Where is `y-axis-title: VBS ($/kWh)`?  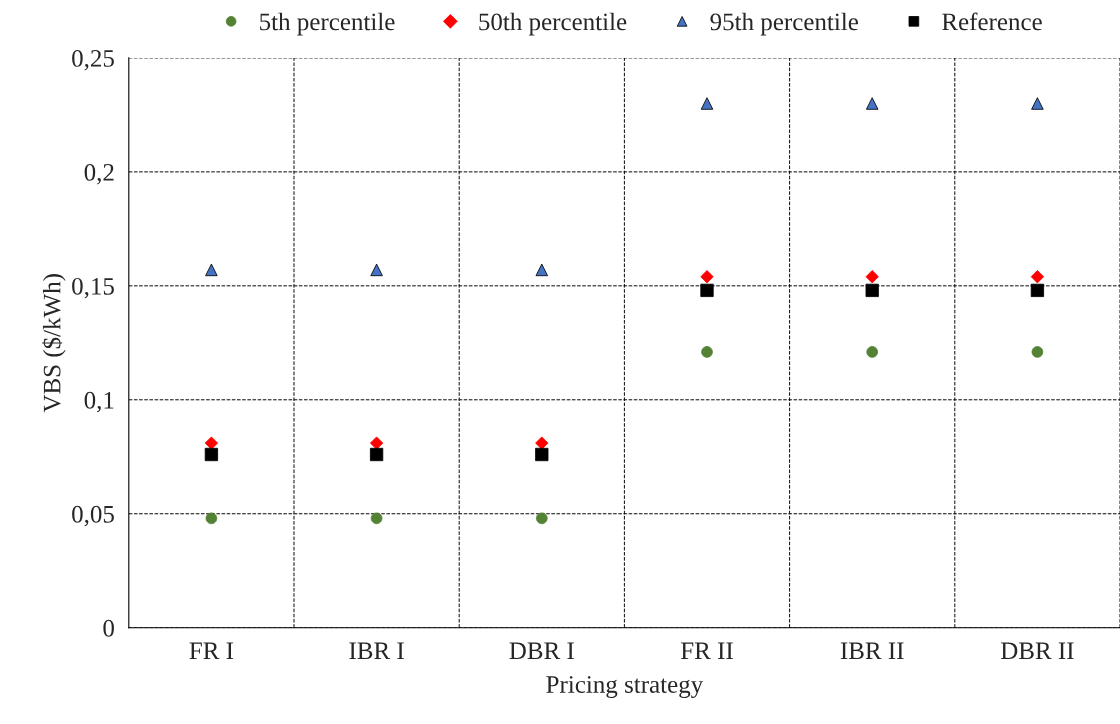
y-axis-title: VBS ($/kWh) is located at coordinates (54, 343).